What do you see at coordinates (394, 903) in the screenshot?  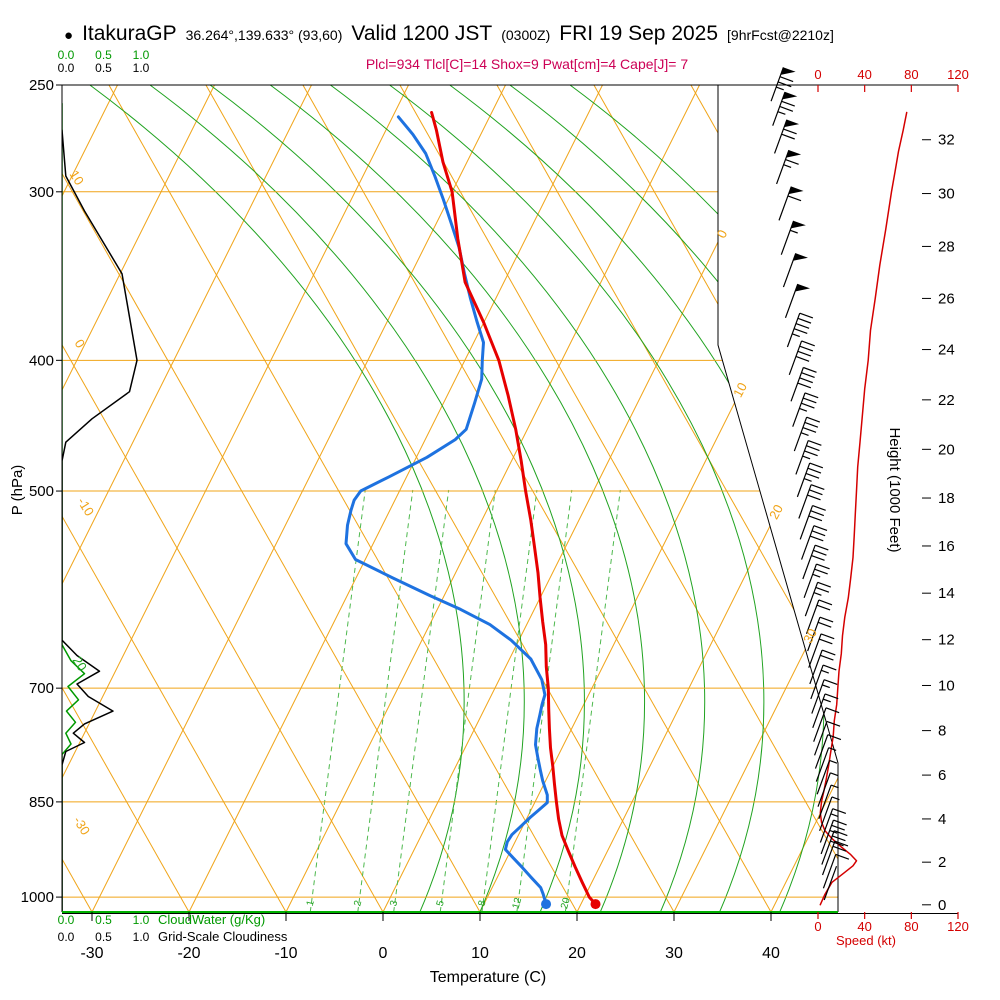 I see `chart-text: 3` at bounding box center [394, 903].